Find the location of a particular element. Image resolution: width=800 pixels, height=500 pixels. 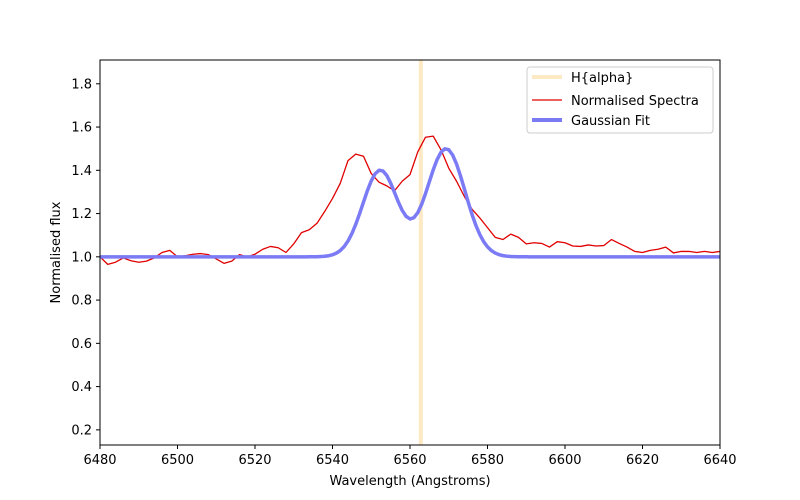

x-tick-label: 6580 is located at coordinates (487, 460).